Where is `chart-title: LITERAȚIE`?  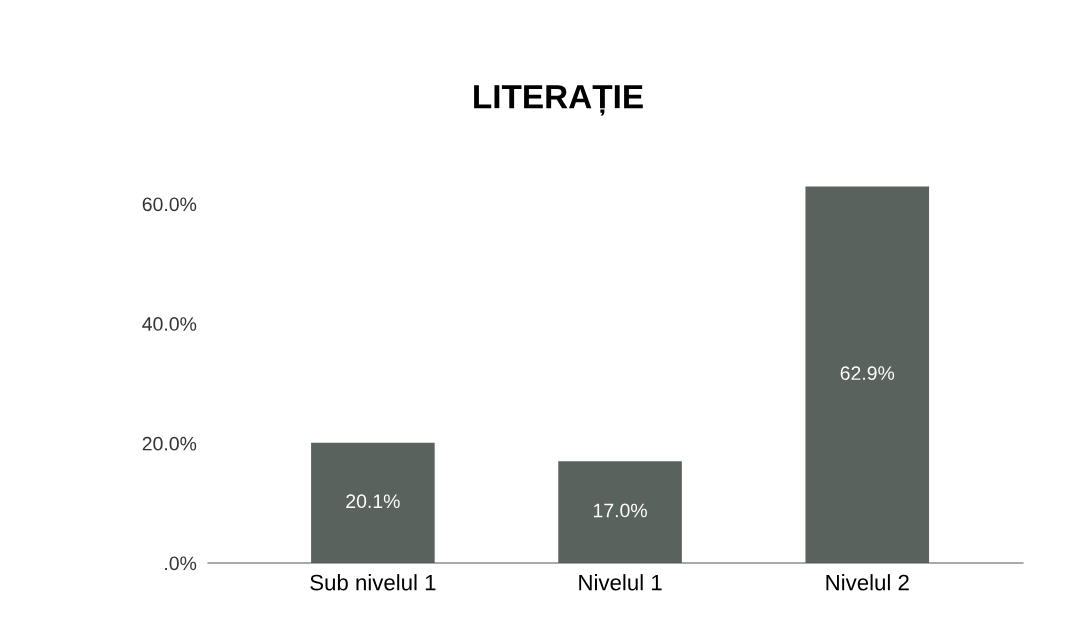
chart-title: LITERAȚIE is located at coordinates (558, 100).